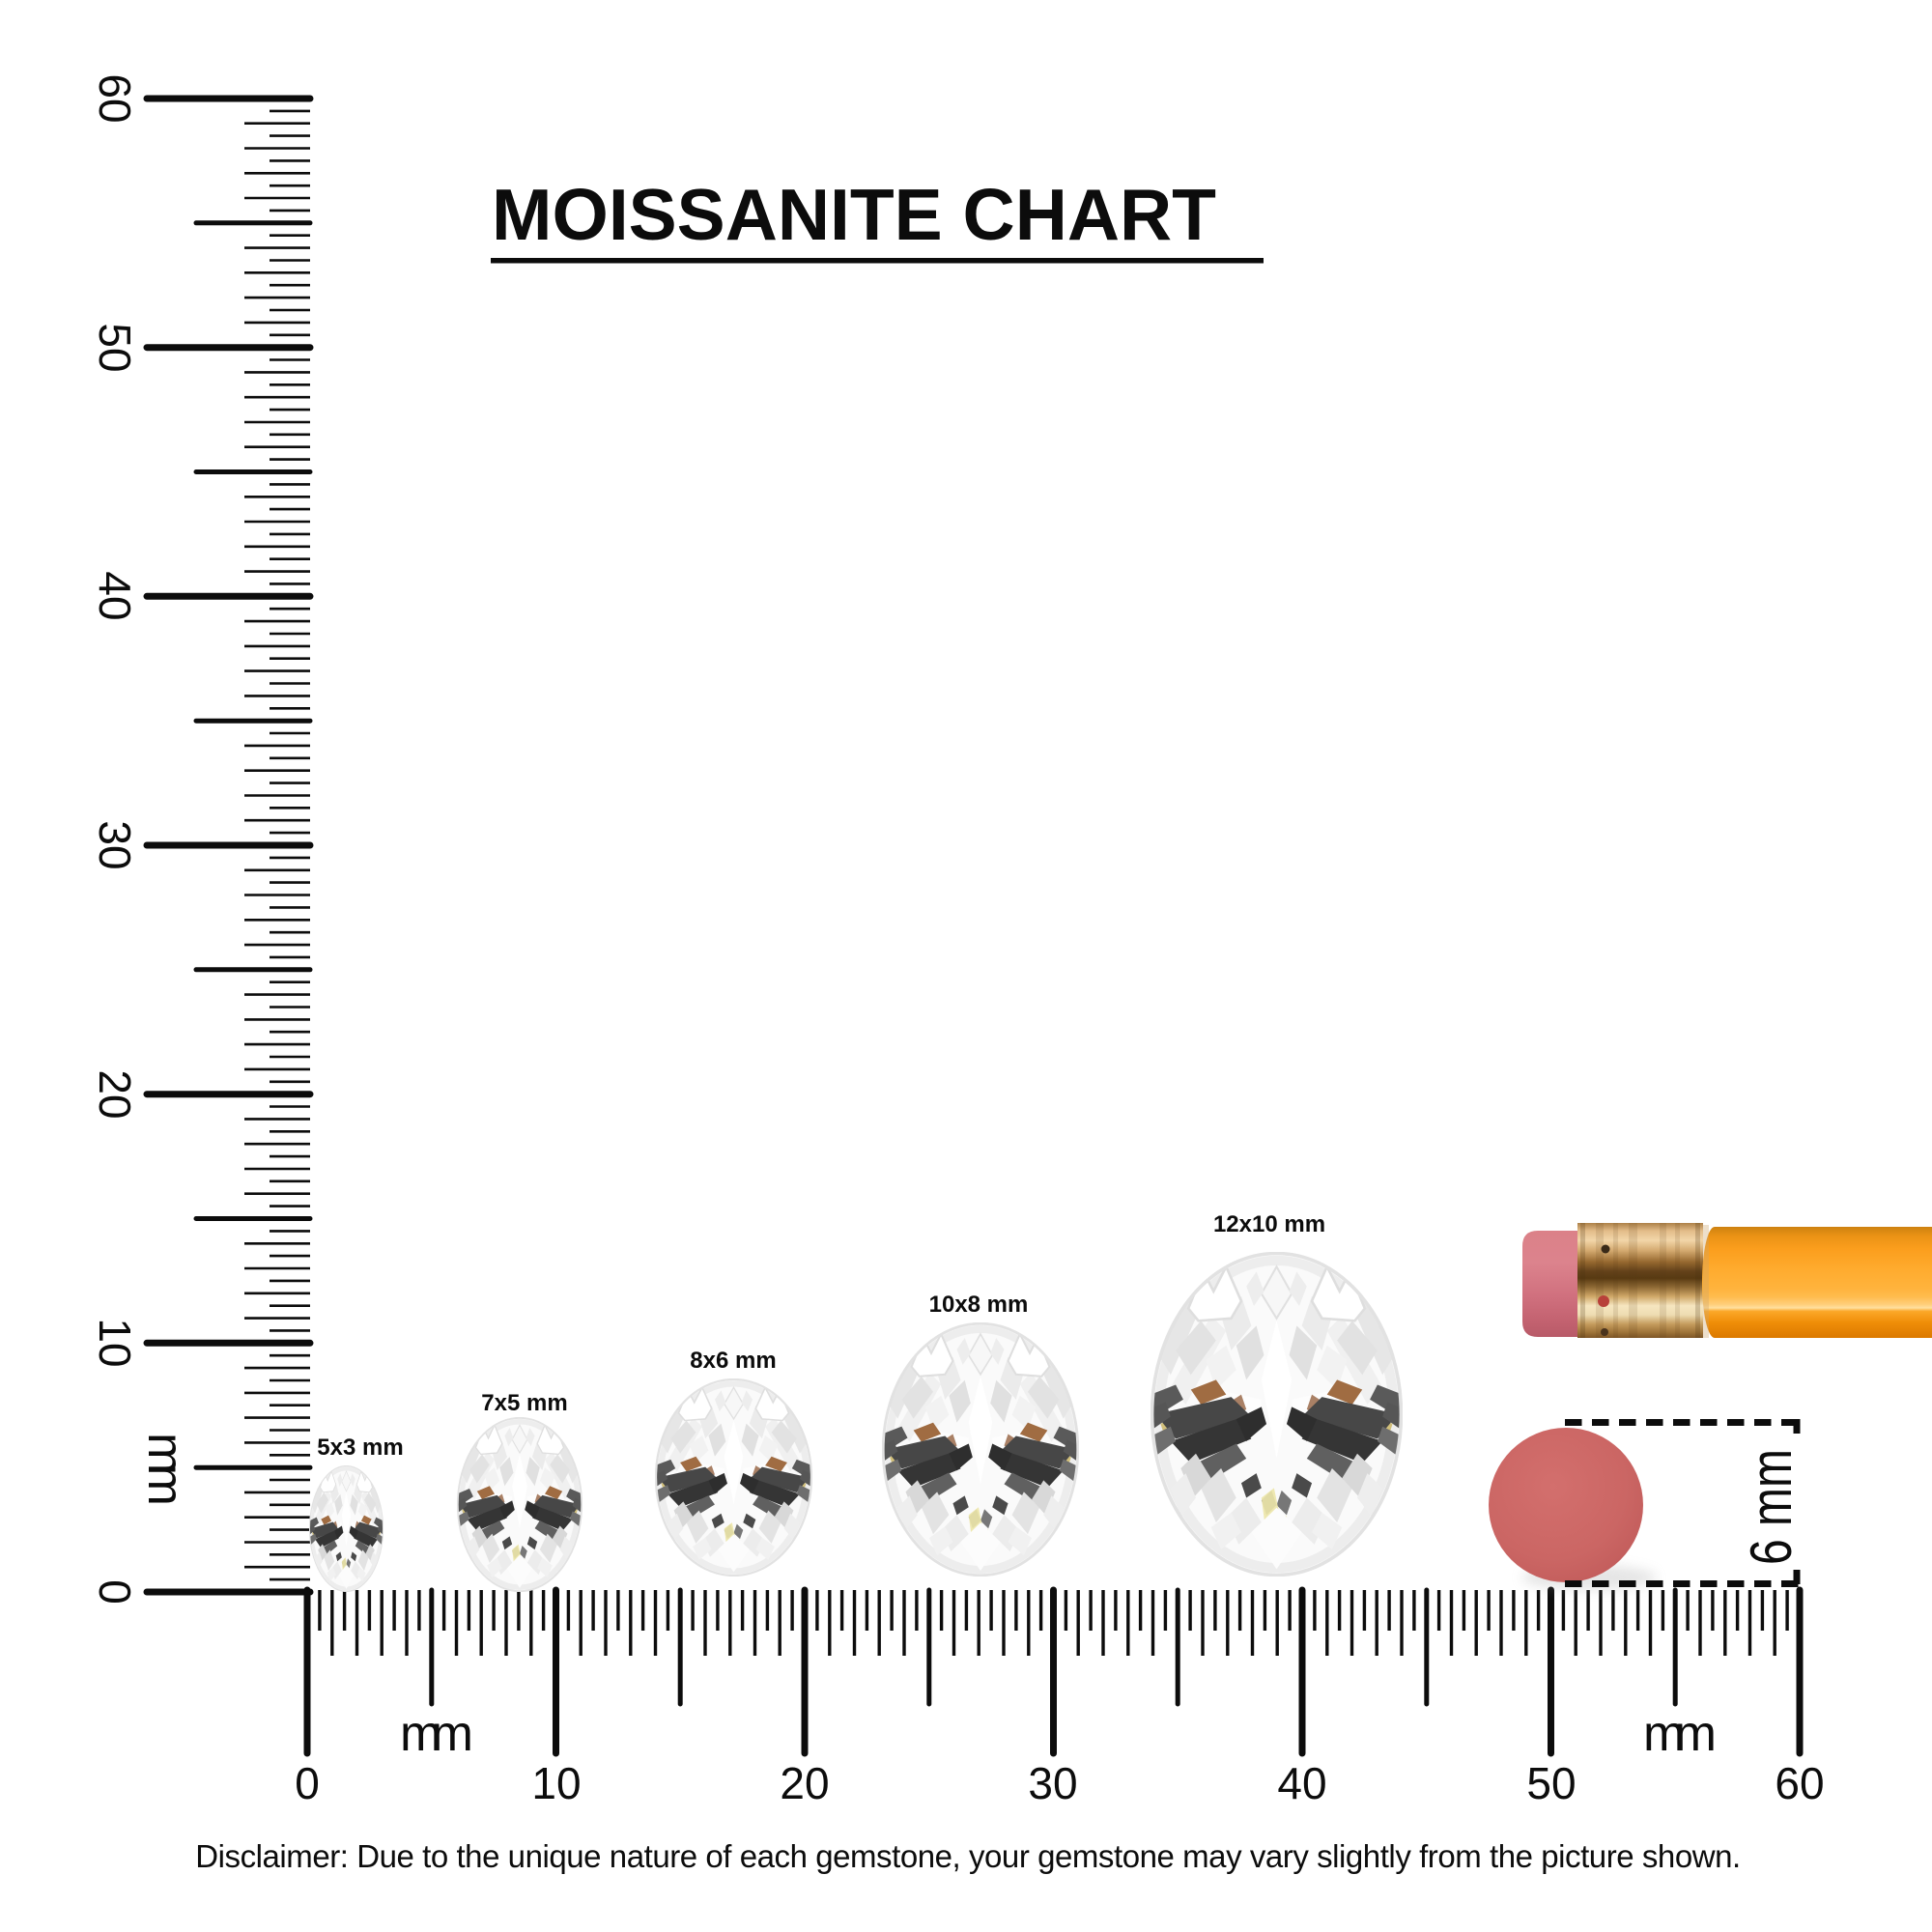 This screenshot has width=1932, height=1932. What do you see at coordinates (524, 1403) in the screenshot?
I see `svg-text: 7x5 mm` at bounding box center [524, 1403].